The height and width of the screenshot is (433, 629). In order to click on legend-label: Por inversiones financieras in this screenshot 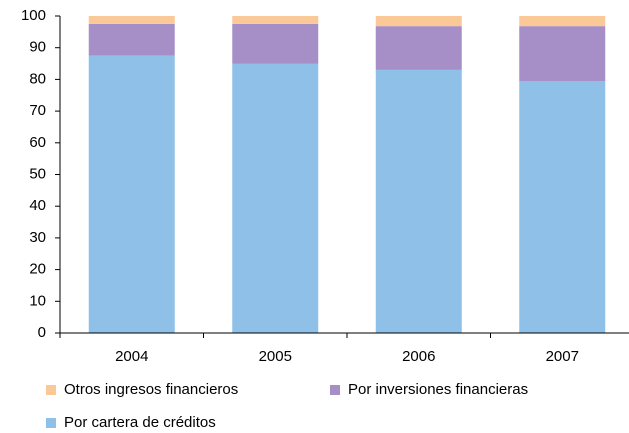, I will do `click(438, 389)`.